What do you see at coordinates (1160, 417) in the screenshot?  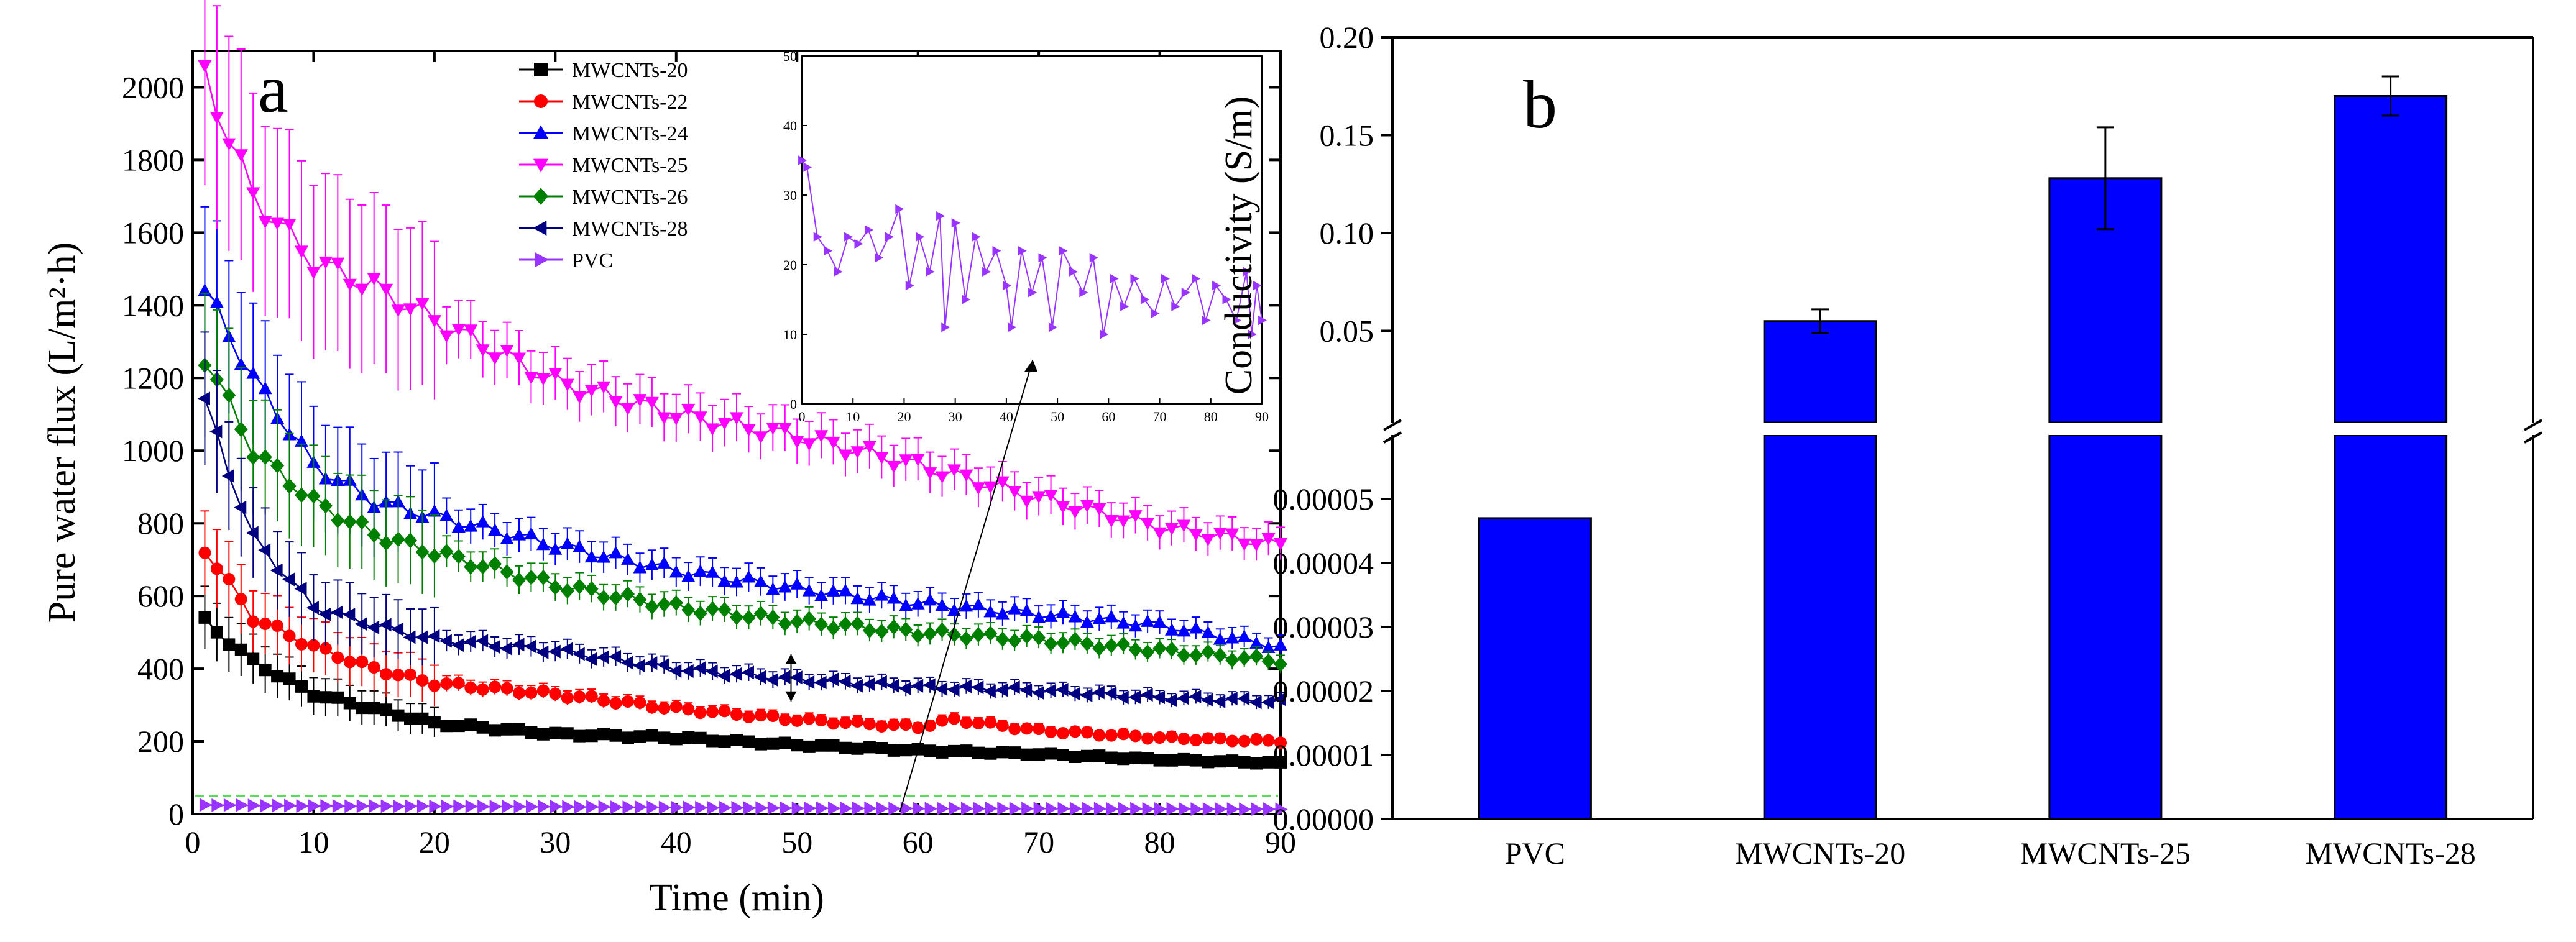 I see `inset-x-tick-label: 70` at bounding box center [1160, 417].